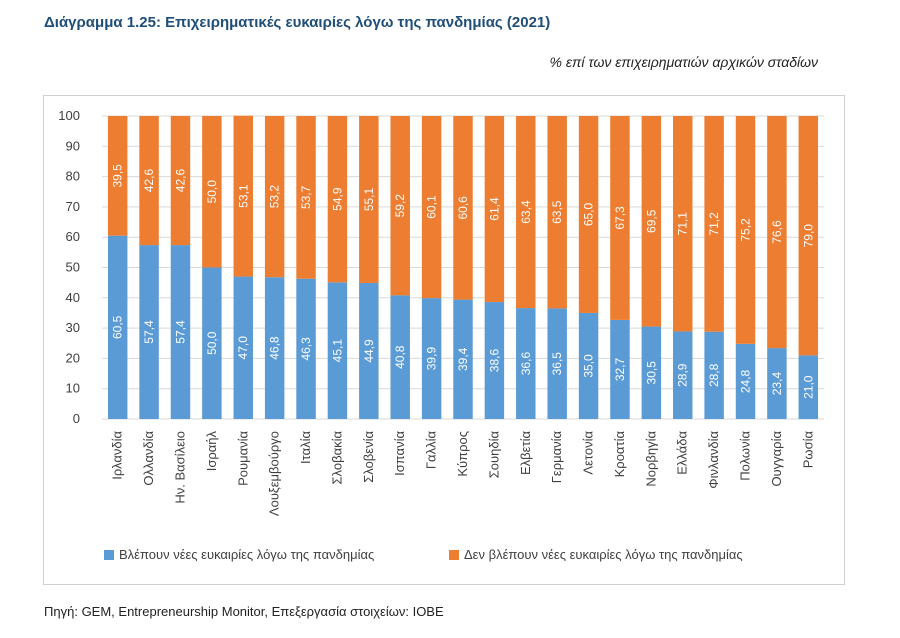  I want to click on x-tick-label: Ισραήλ, so click(211, 451).